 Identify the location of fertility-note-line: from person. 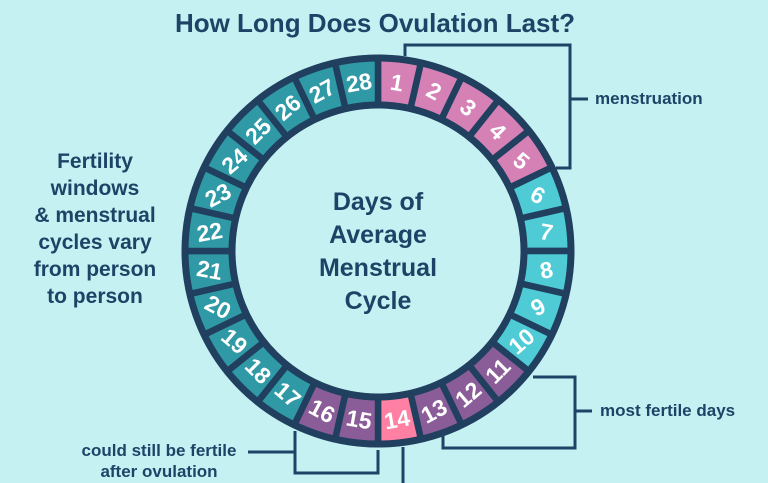
(95, 269).